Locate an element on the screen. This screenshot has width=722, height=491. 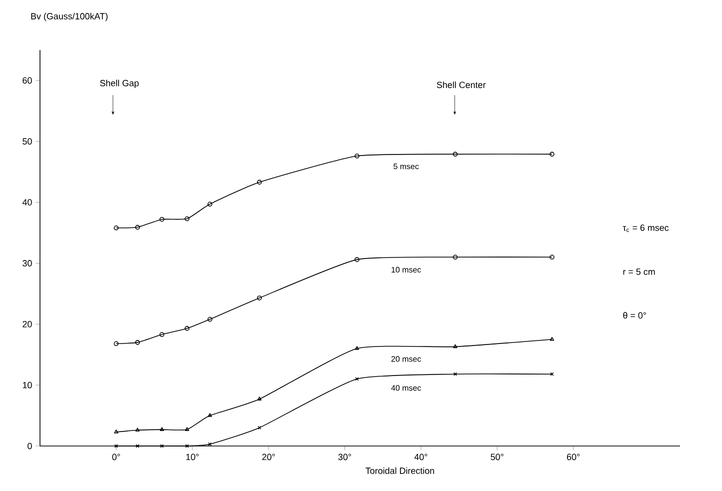
x-axis-title: Toroidal Direction is located at coordinates (400, 470).